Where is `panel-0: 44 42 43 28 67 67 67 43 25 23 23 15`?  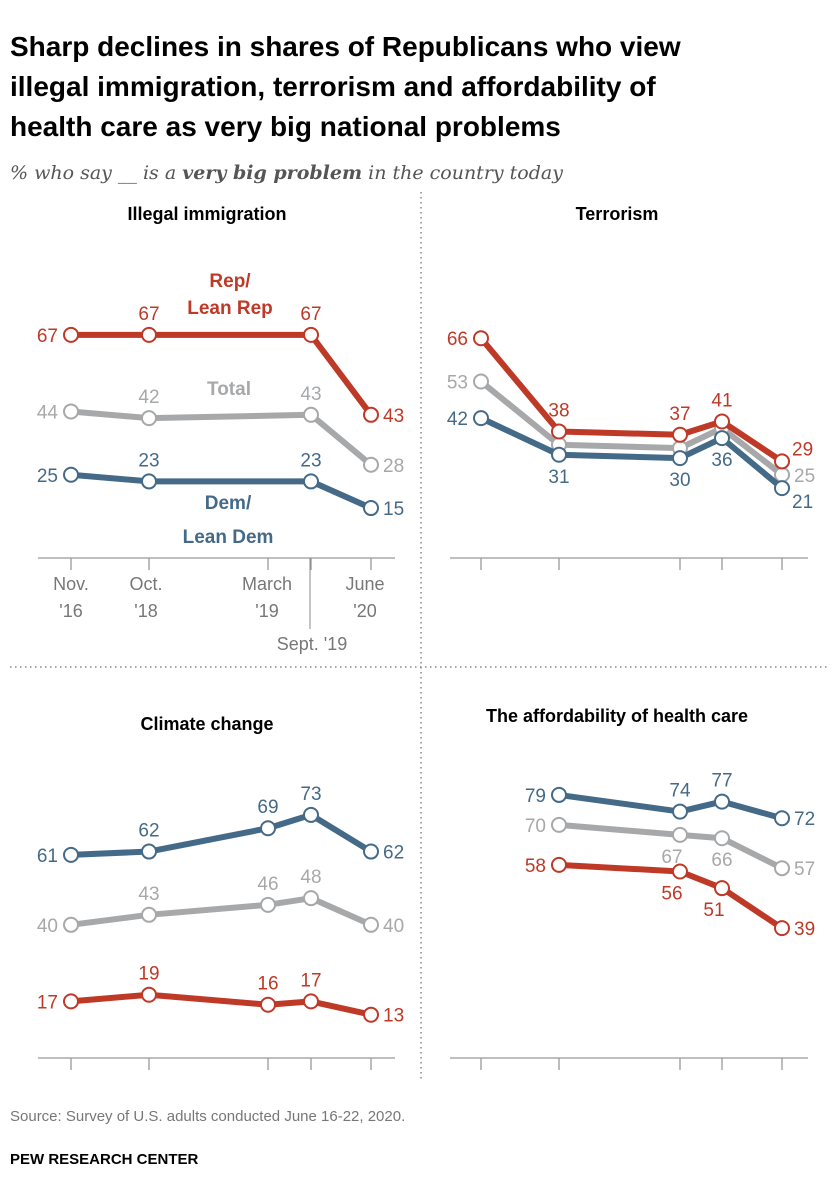
panel-0: 44 42 43 28 67 67 67 43 25 23 23 15 is located at coordinates (220, 437).